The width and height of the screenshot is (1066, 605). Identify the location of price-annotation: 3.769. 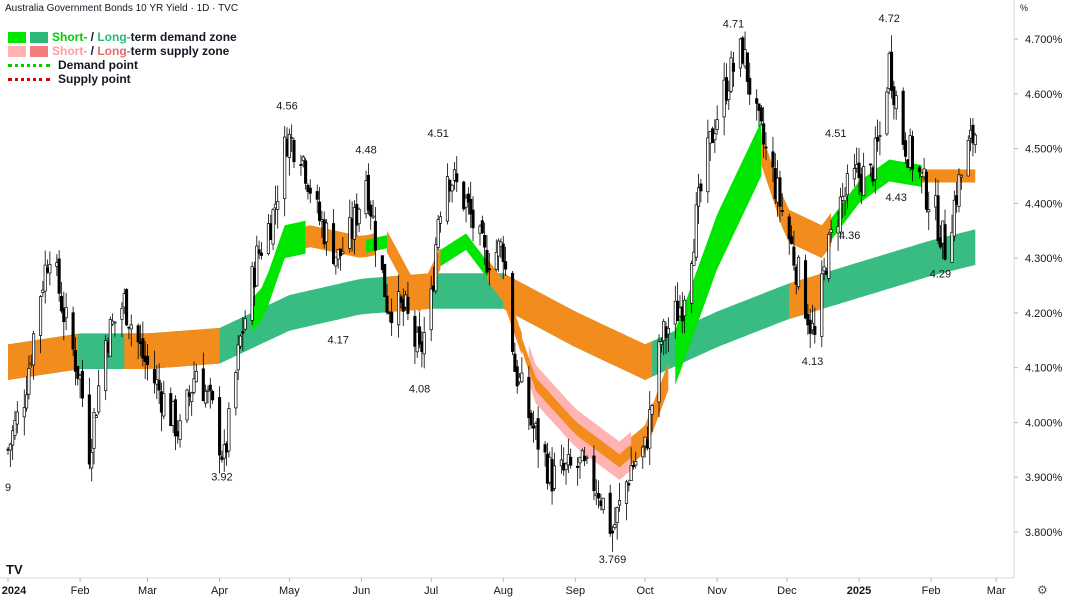
(613, 560).